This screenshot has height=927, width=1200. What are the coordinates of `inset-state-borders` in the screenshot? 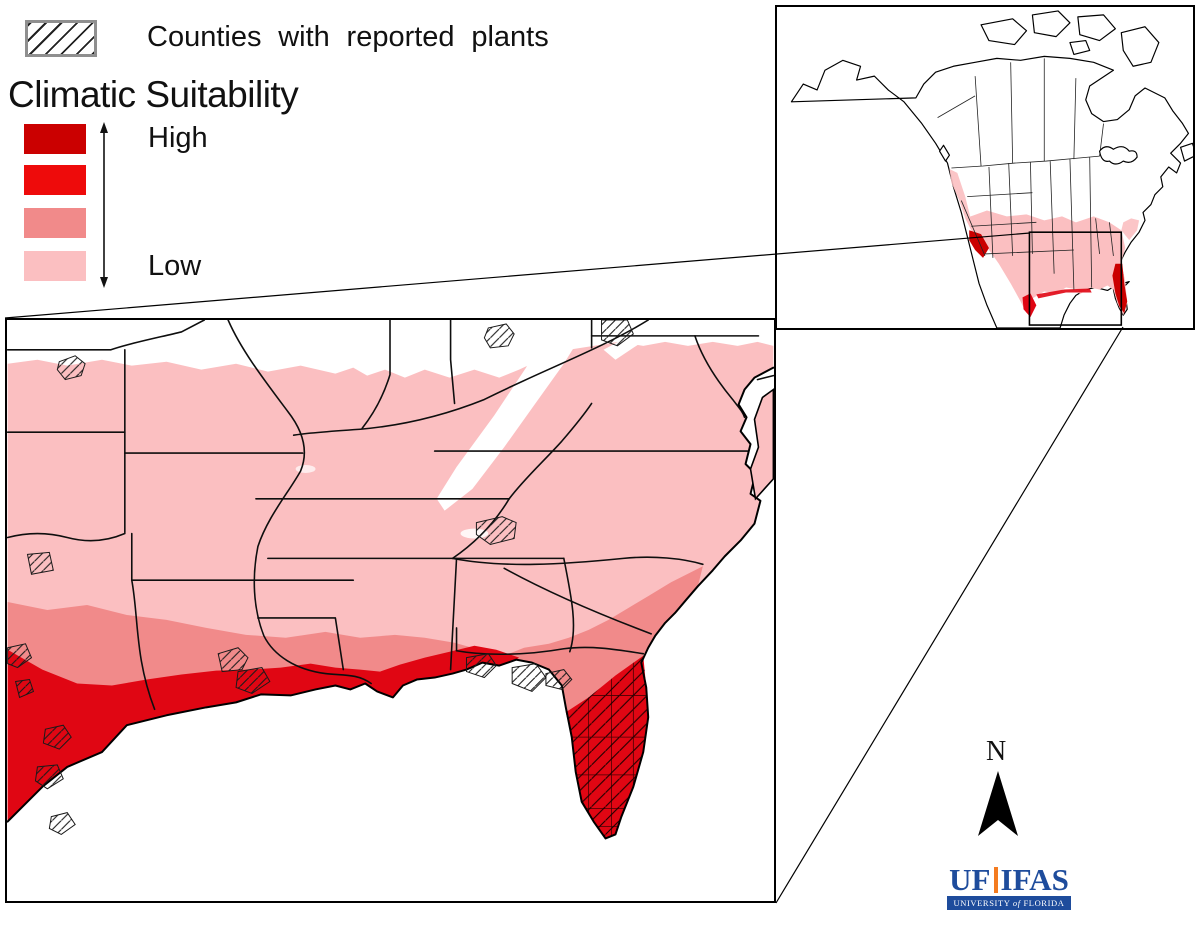 It's located at (1025, 174).